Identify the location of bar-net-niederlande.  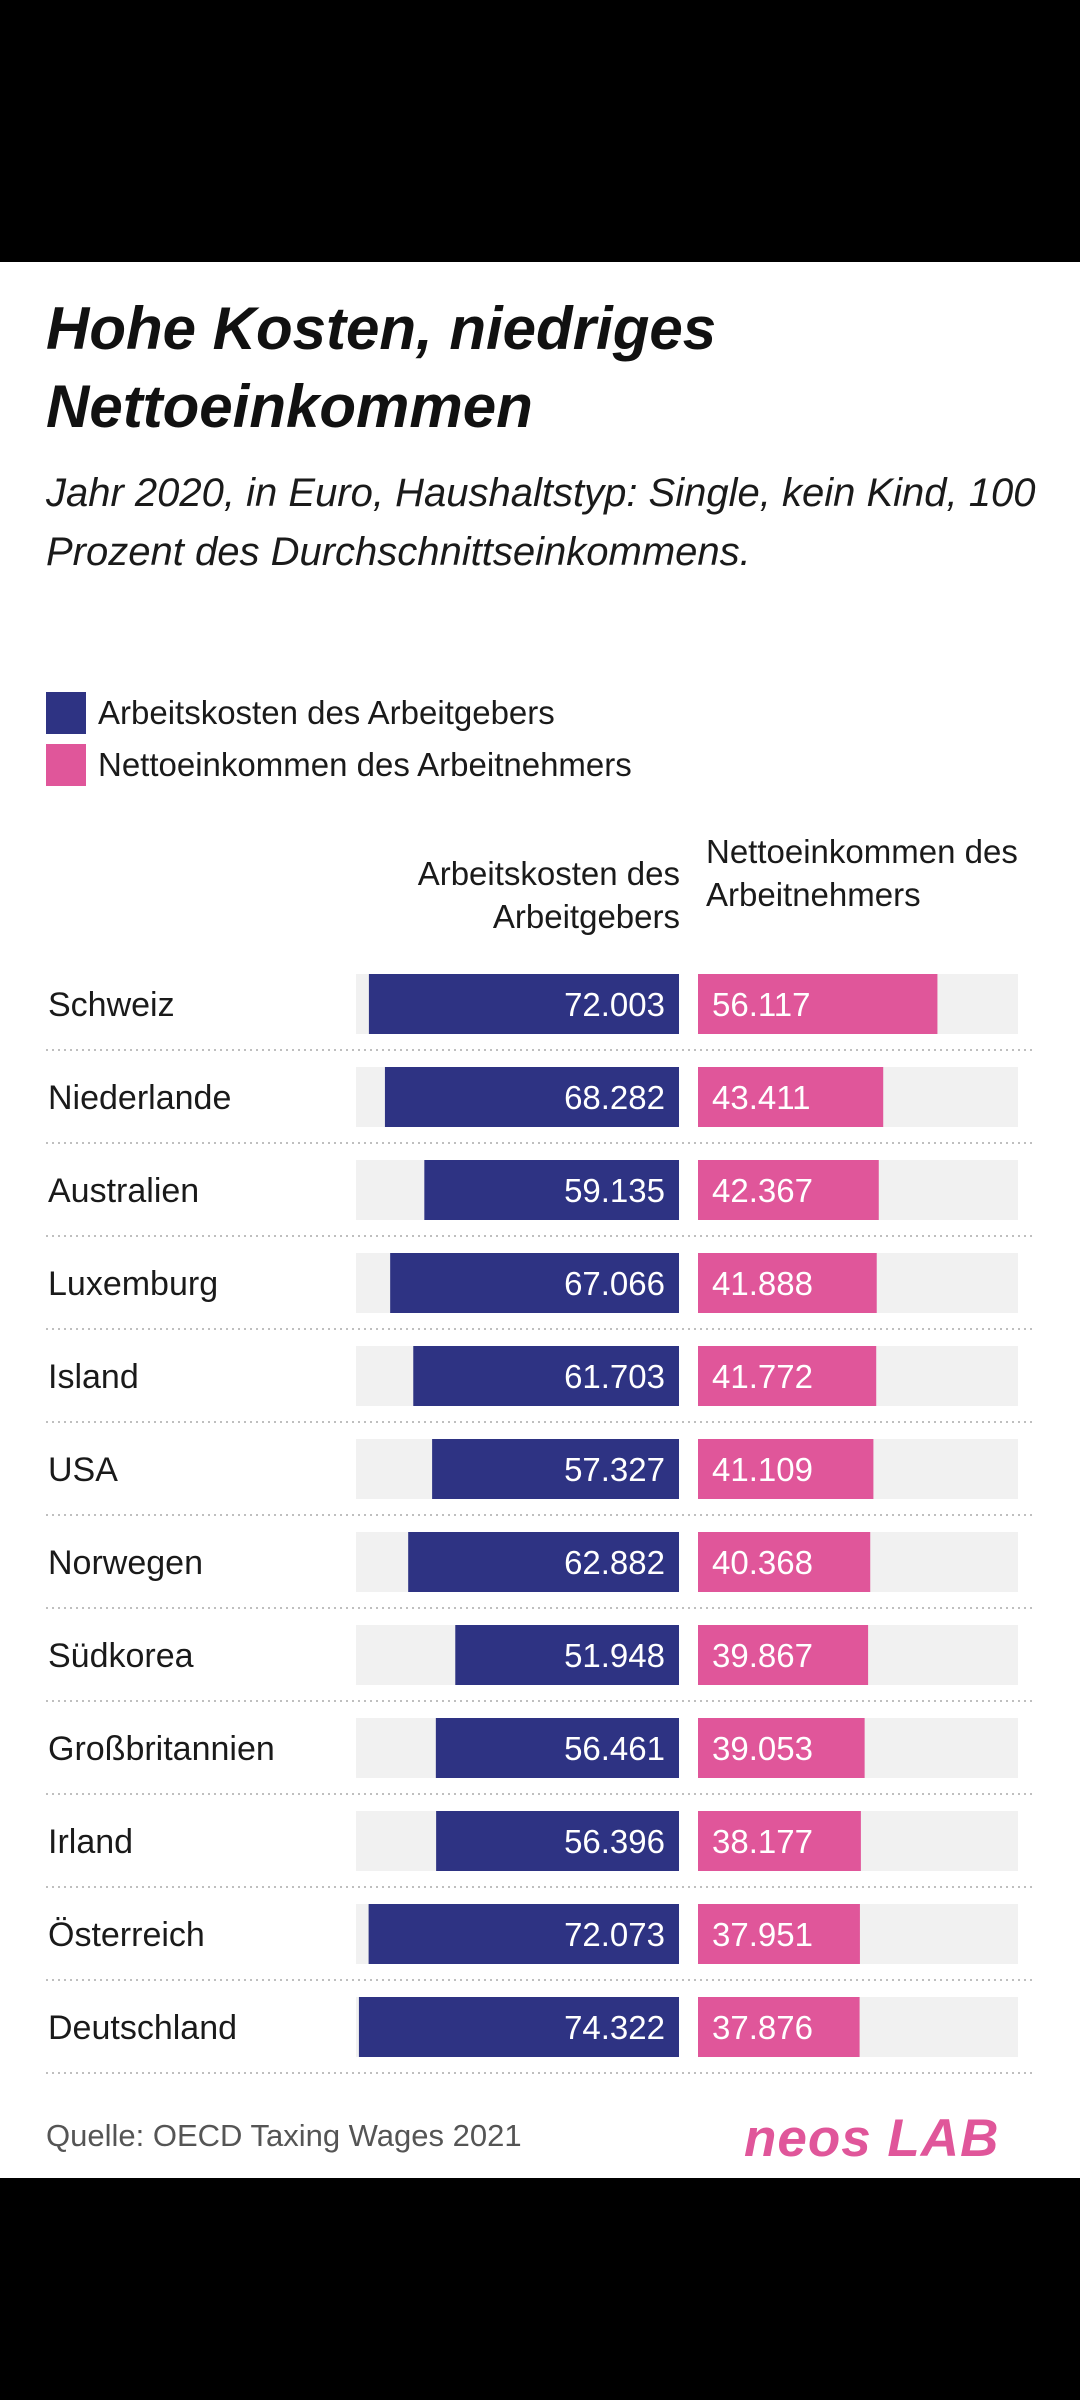
(791, 1097).